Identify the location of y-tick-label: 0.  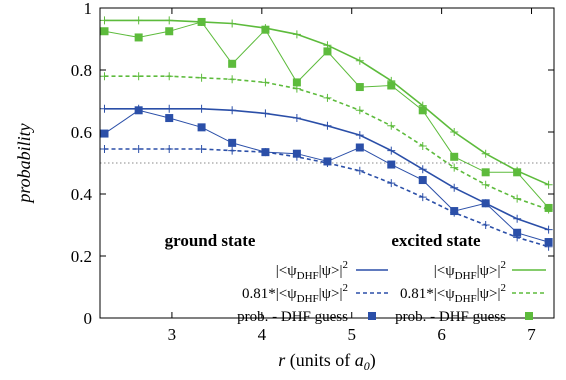
(88, 318).